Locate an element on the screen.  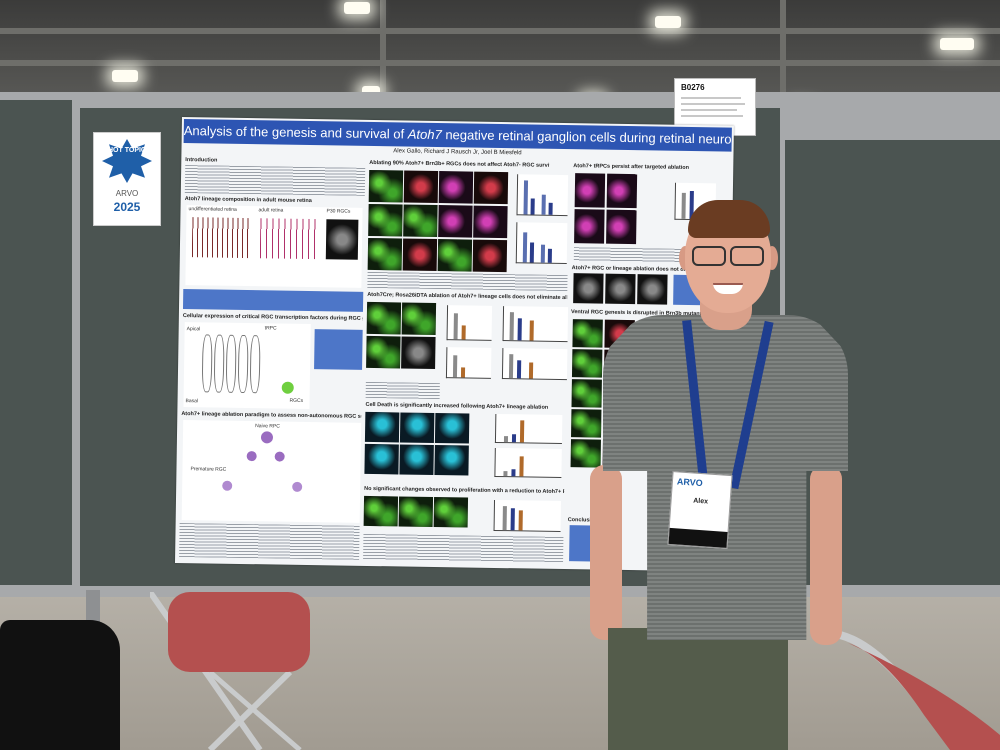
person-arm-left is located at coordinates (606, 552).